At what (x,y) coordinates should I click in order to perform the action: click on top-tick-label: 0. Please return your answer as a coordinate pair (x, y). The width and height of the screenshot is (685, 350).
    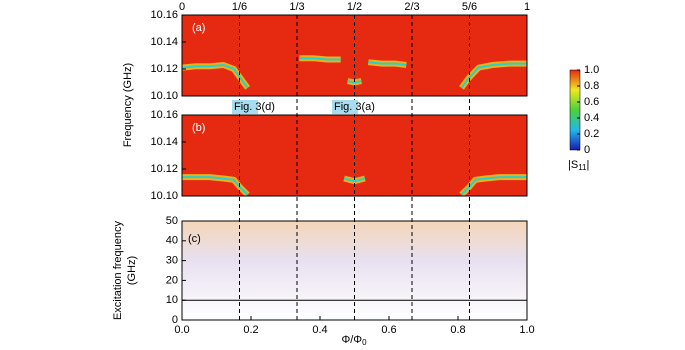
    Looking at the image, I should click on (182, 7).